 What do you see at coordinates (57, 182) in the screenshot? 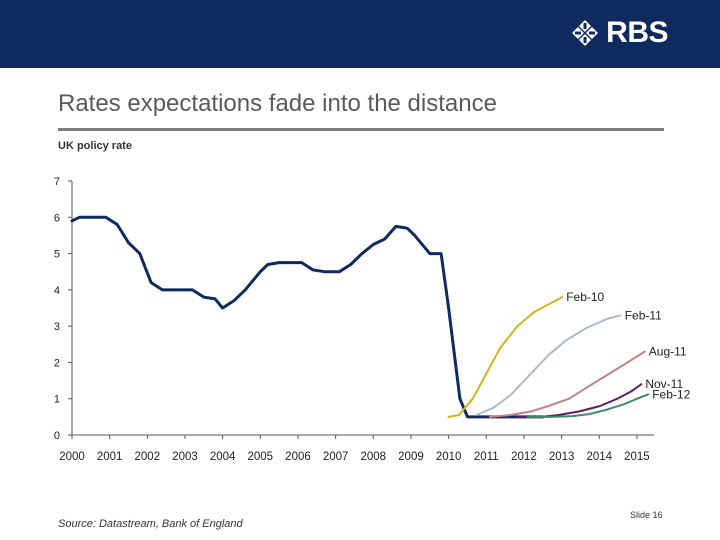
I see `y-tick-label: 7` at bounding box center [57, 182].